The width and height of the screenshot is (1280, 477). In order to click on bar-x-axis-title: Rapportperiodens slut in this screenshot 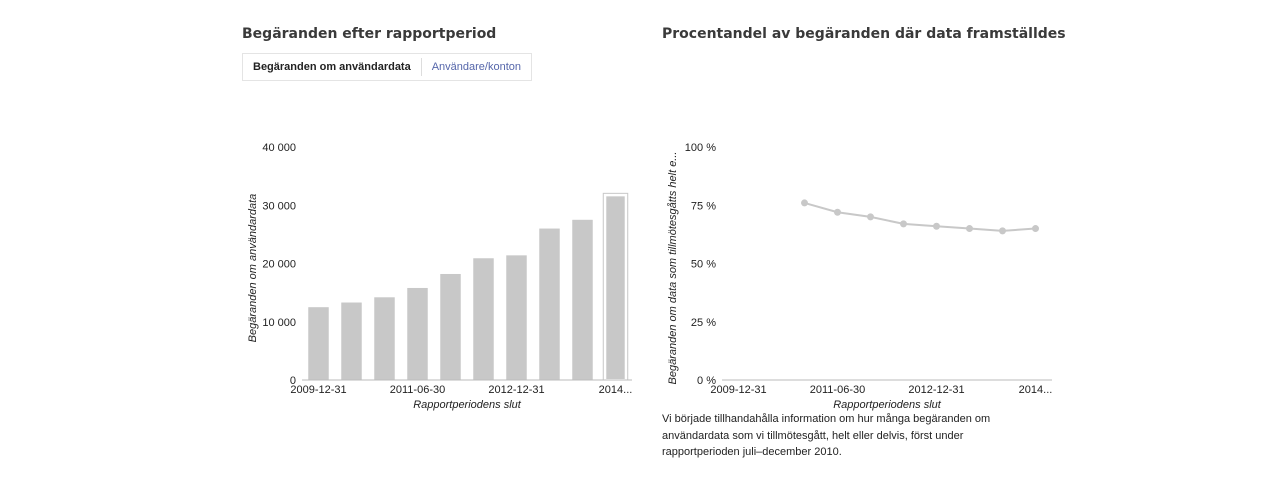, I will do `click(467, 405)`.